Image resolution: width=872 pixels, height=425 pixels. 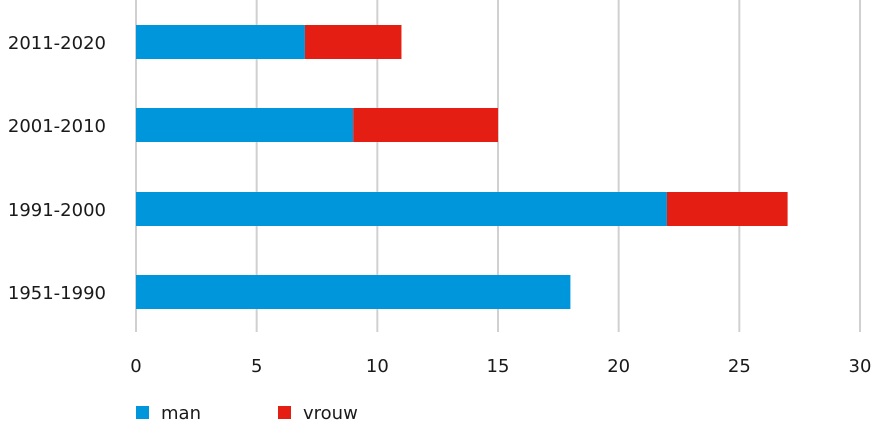 What do you see at coordinates (135, 366) in the screenshot?
I see `x-tick-label: 0` at bounding box center [135, 366].